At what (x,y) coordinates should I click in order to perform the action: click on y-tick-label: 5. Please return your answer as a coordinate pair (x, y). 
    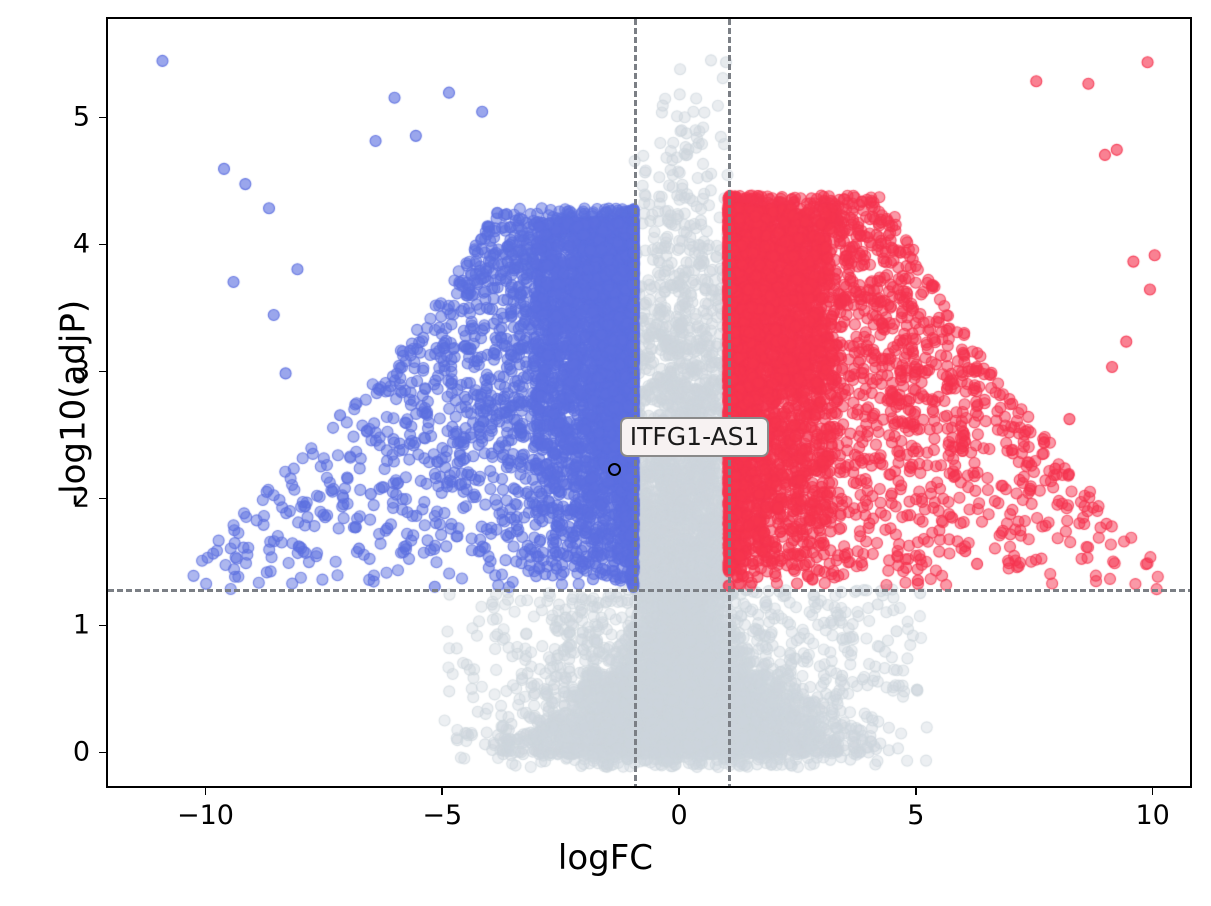
    Looking at the image, I should click on (81, 117).